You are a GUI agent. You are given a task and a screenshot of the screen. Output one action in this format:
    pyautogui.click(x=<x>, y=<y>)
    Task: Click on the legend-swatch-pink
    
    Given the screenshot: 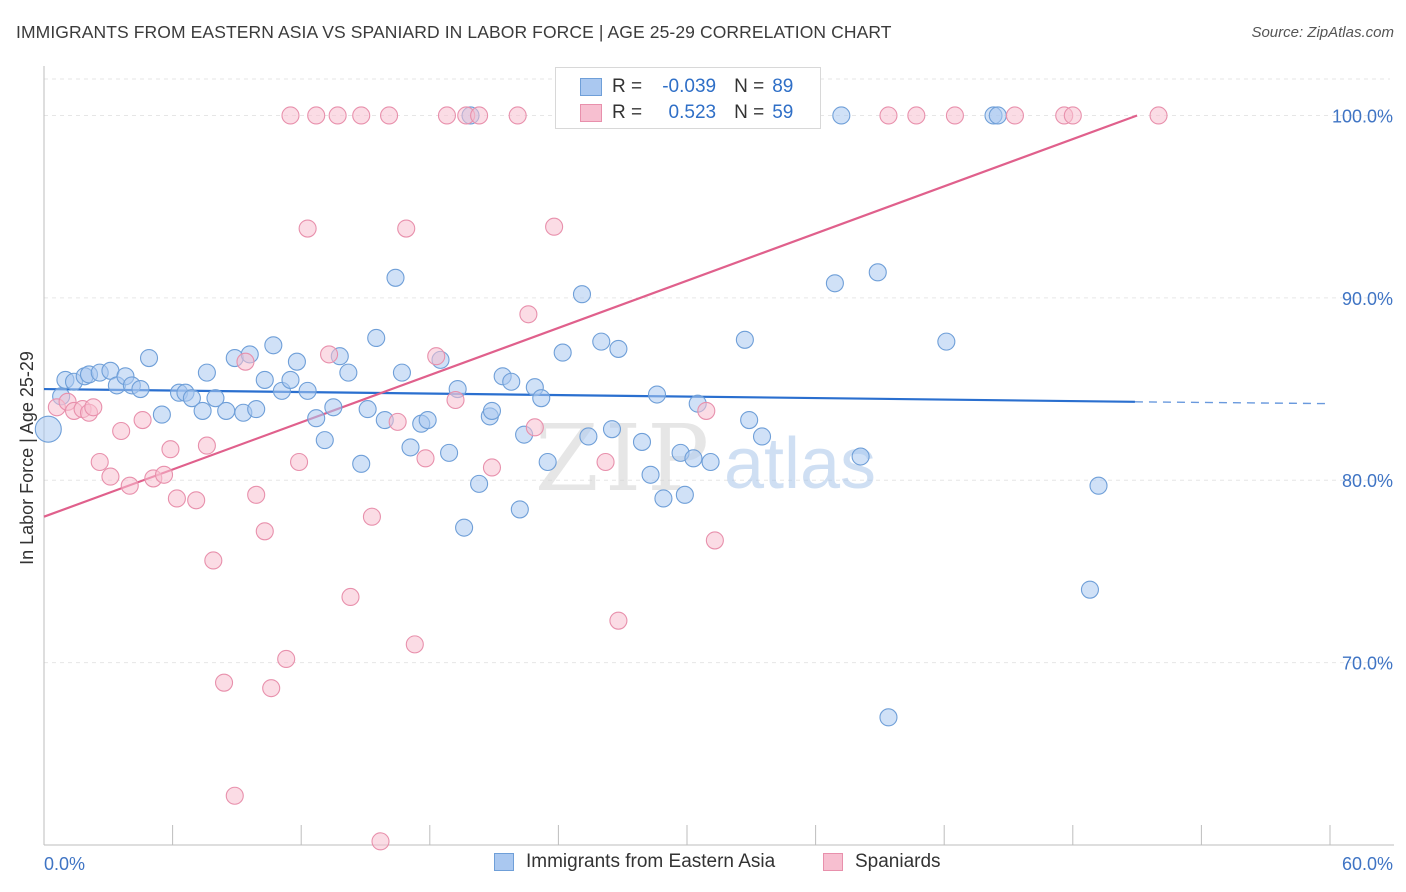 What is the action you would take?
    pyautogui.click(x=591, y=113)
    